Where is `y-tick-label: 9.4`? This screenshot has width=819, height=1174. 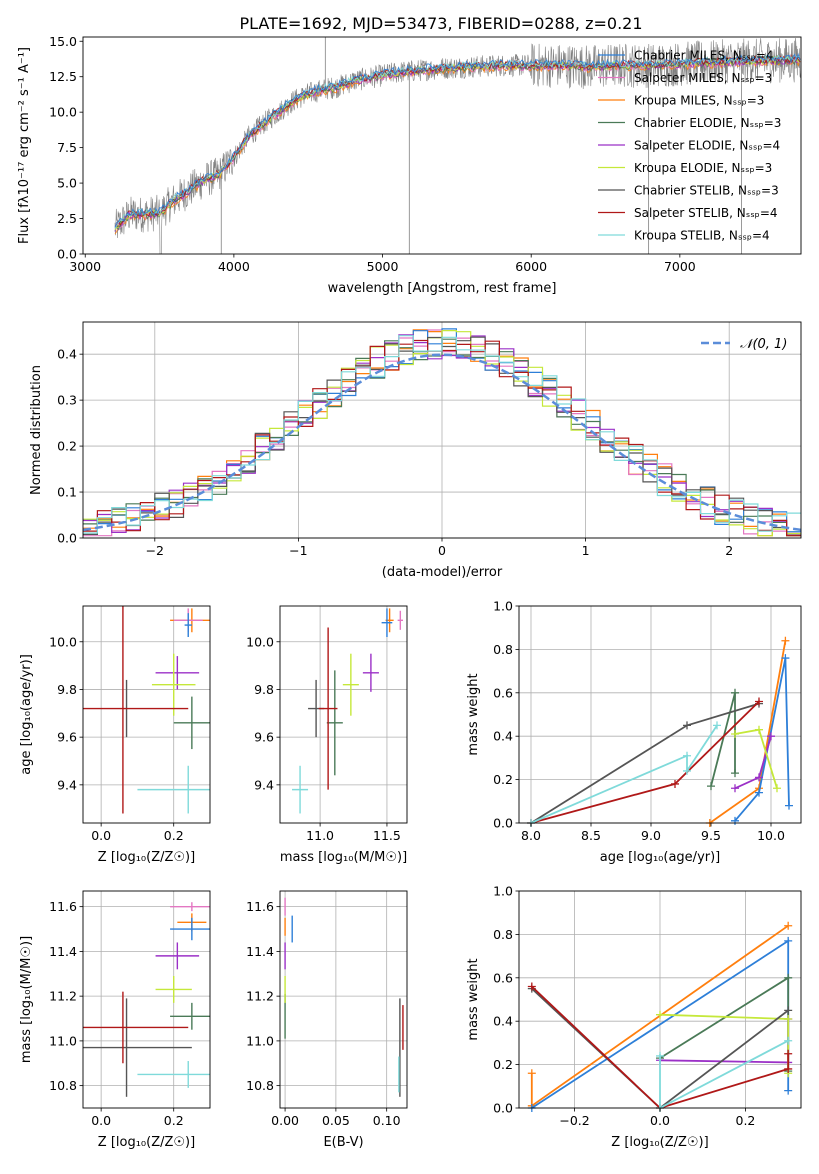
y-tick-label: 9.4 is located at coordinates (67, 784).